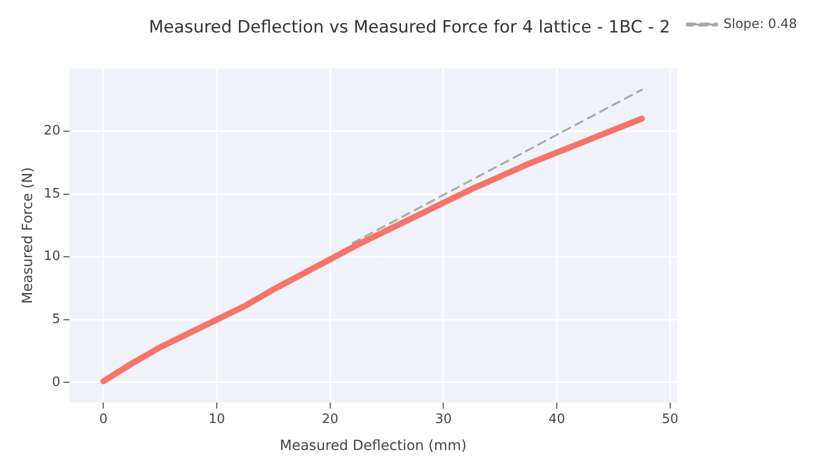 The image size is (825, 471). I want to click on x-tick-label: 20, so click(330, 419).